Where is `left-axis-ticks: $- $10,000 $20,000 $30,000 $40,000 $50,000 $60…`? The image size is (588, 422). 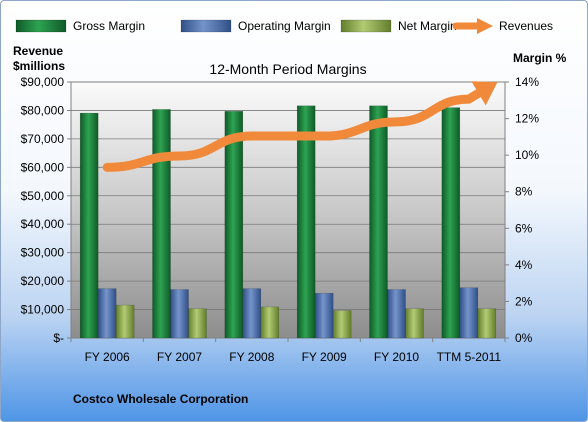 left-axis-ticks: $- $10,000 $20,000 $30,000 $40,000 $50,000 $60… is located at coordinates (46, 210).